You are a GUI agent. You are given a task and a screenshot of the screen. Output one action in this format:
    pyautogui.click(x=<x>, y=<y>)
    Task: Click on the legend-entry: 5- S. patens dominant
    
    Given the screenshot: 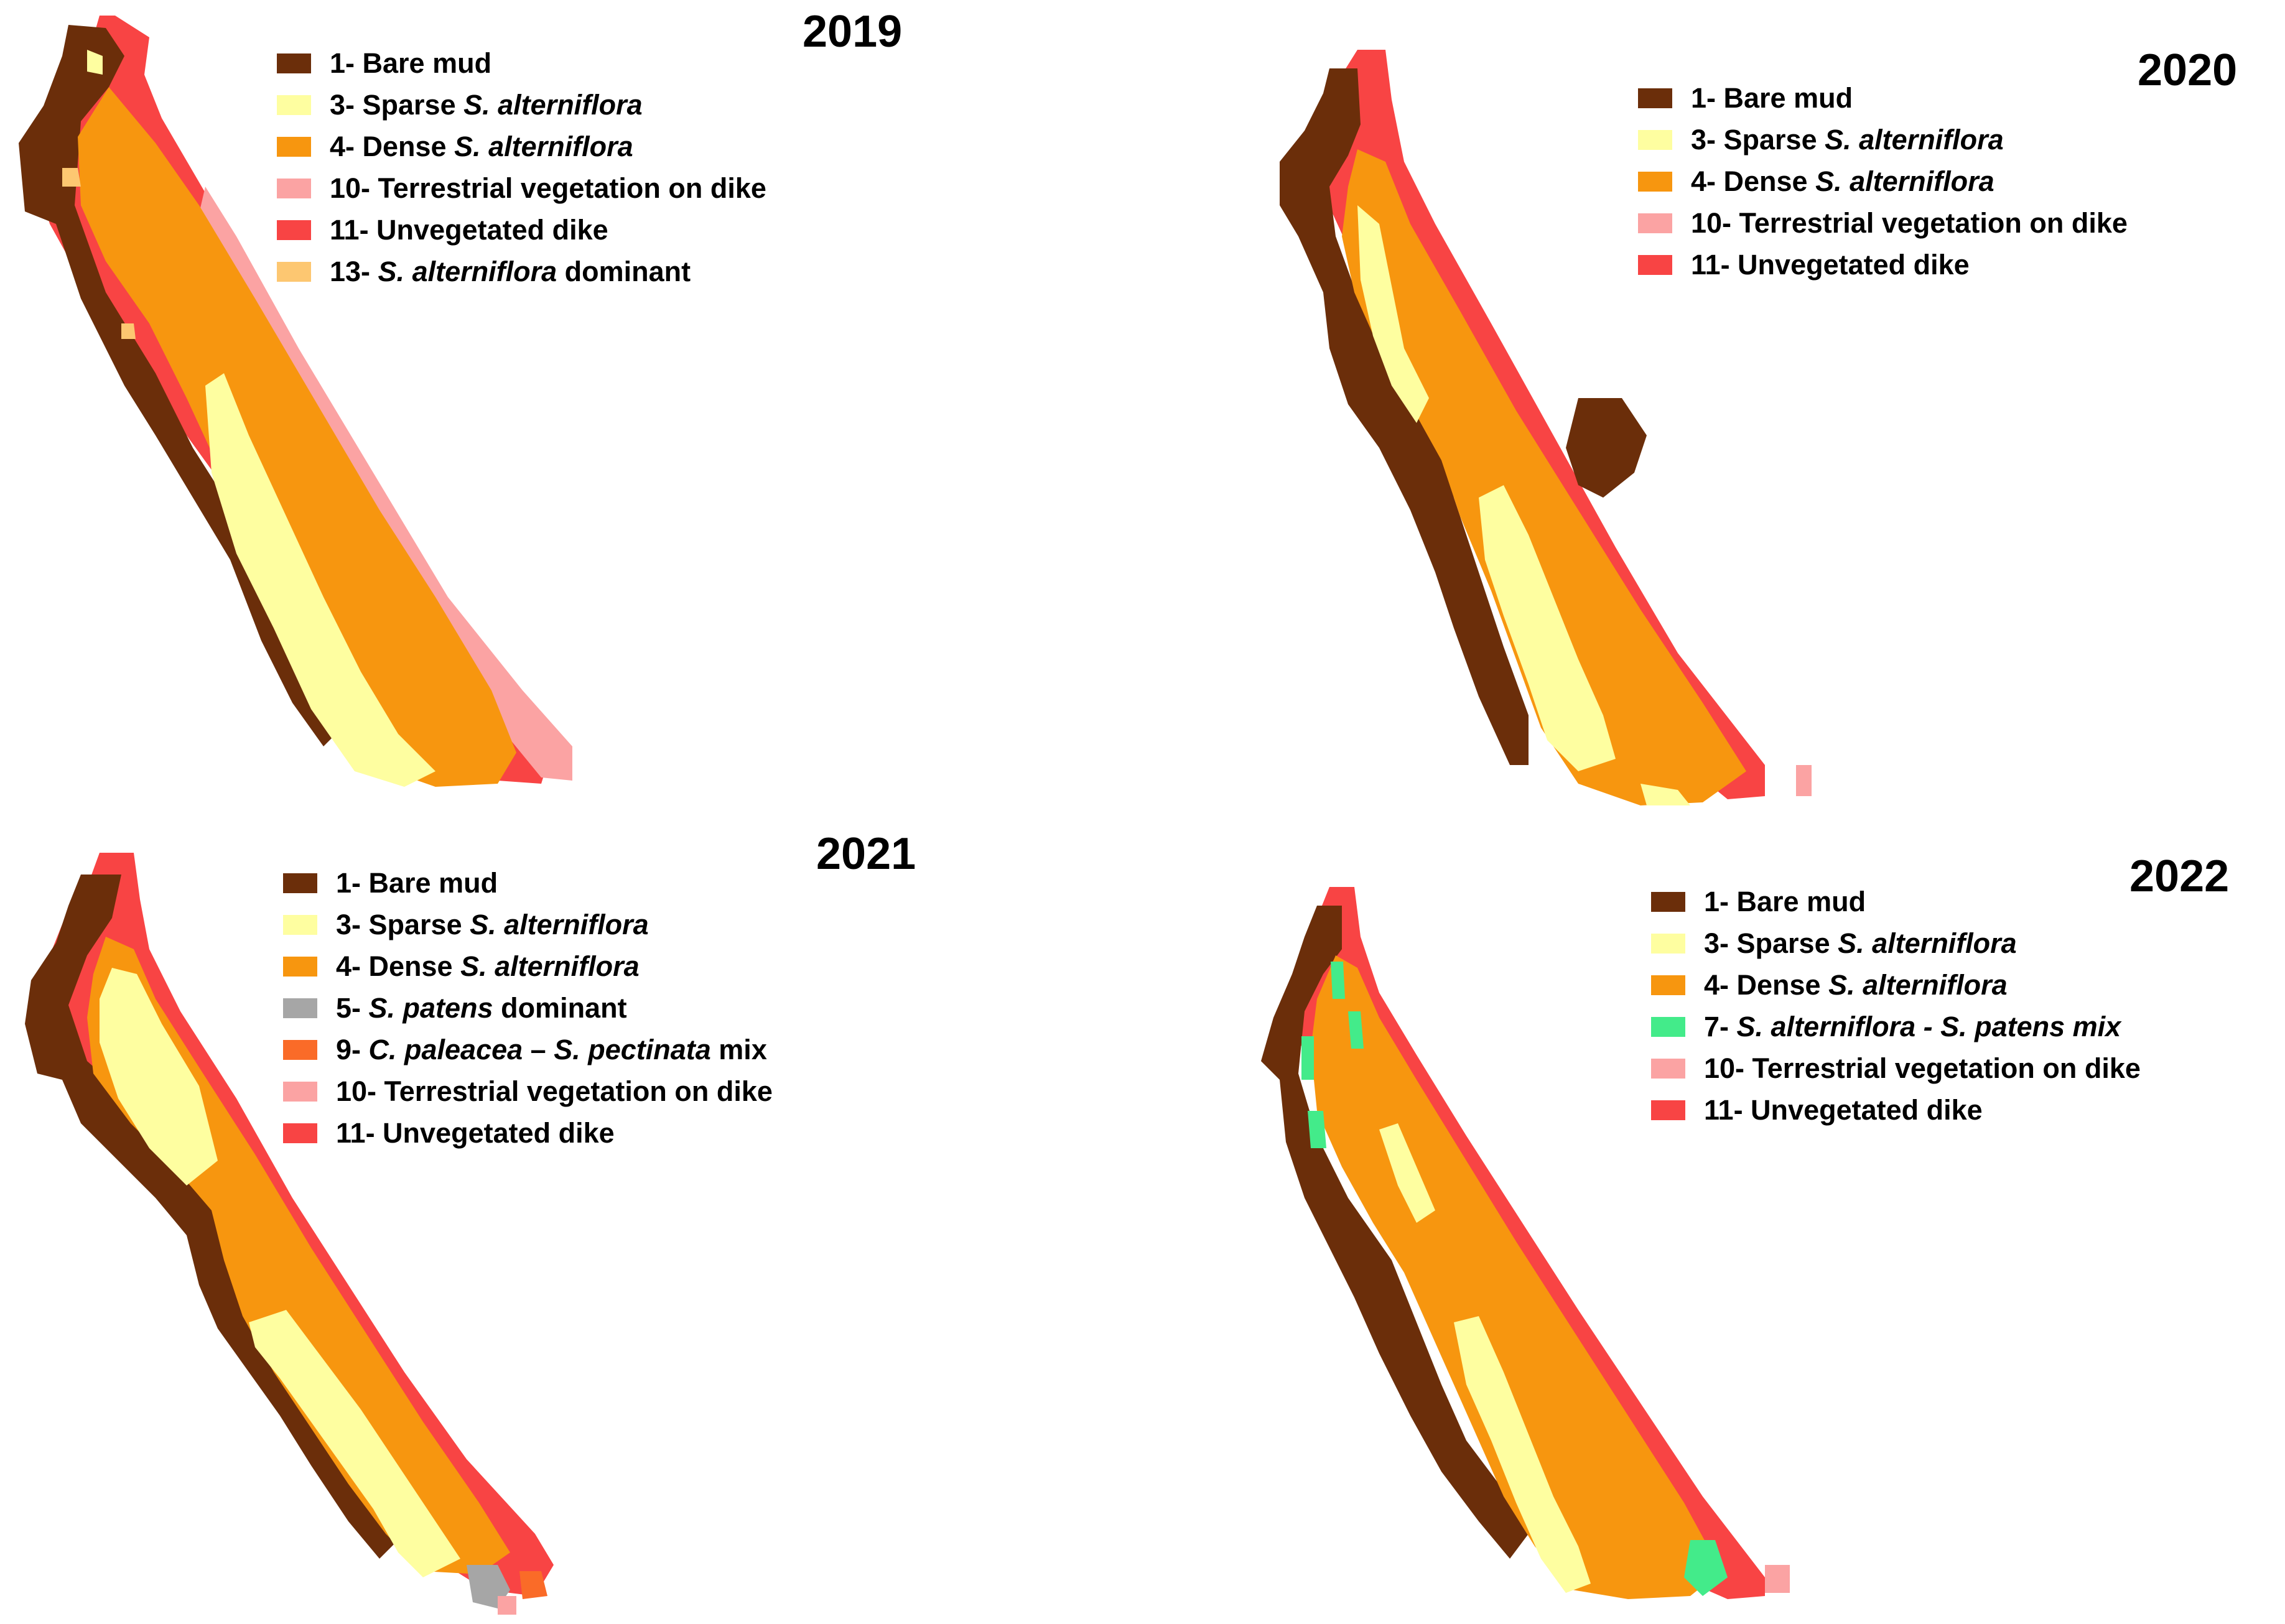 What is the action you would take?
    pyautogui.click(x=528, y=1008)
    